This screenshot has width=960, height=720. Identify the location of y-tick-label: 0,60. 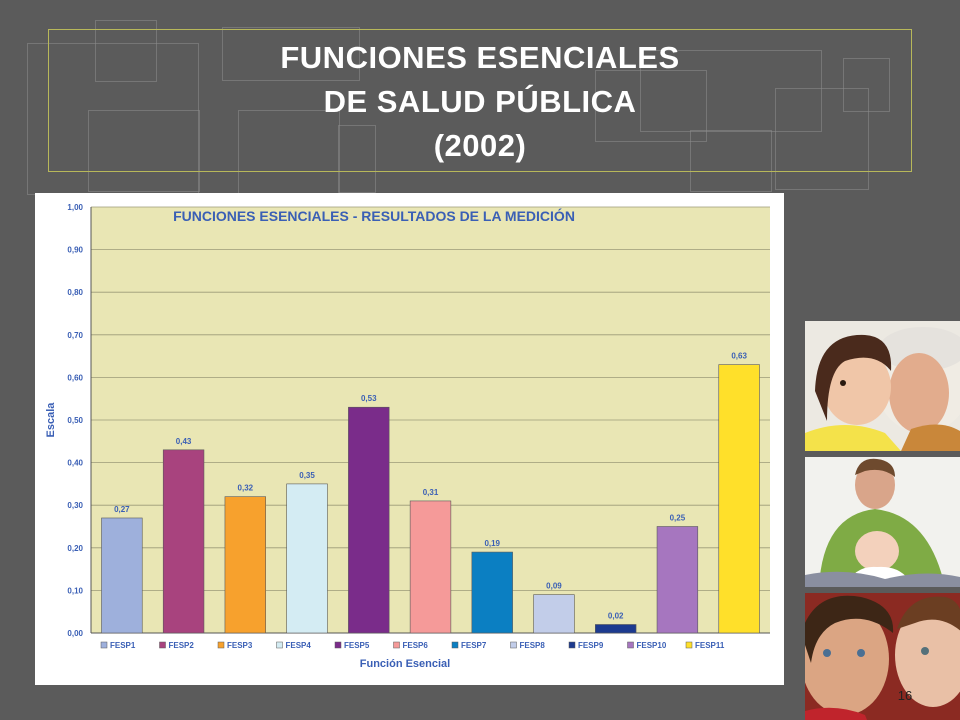
(75, 377).